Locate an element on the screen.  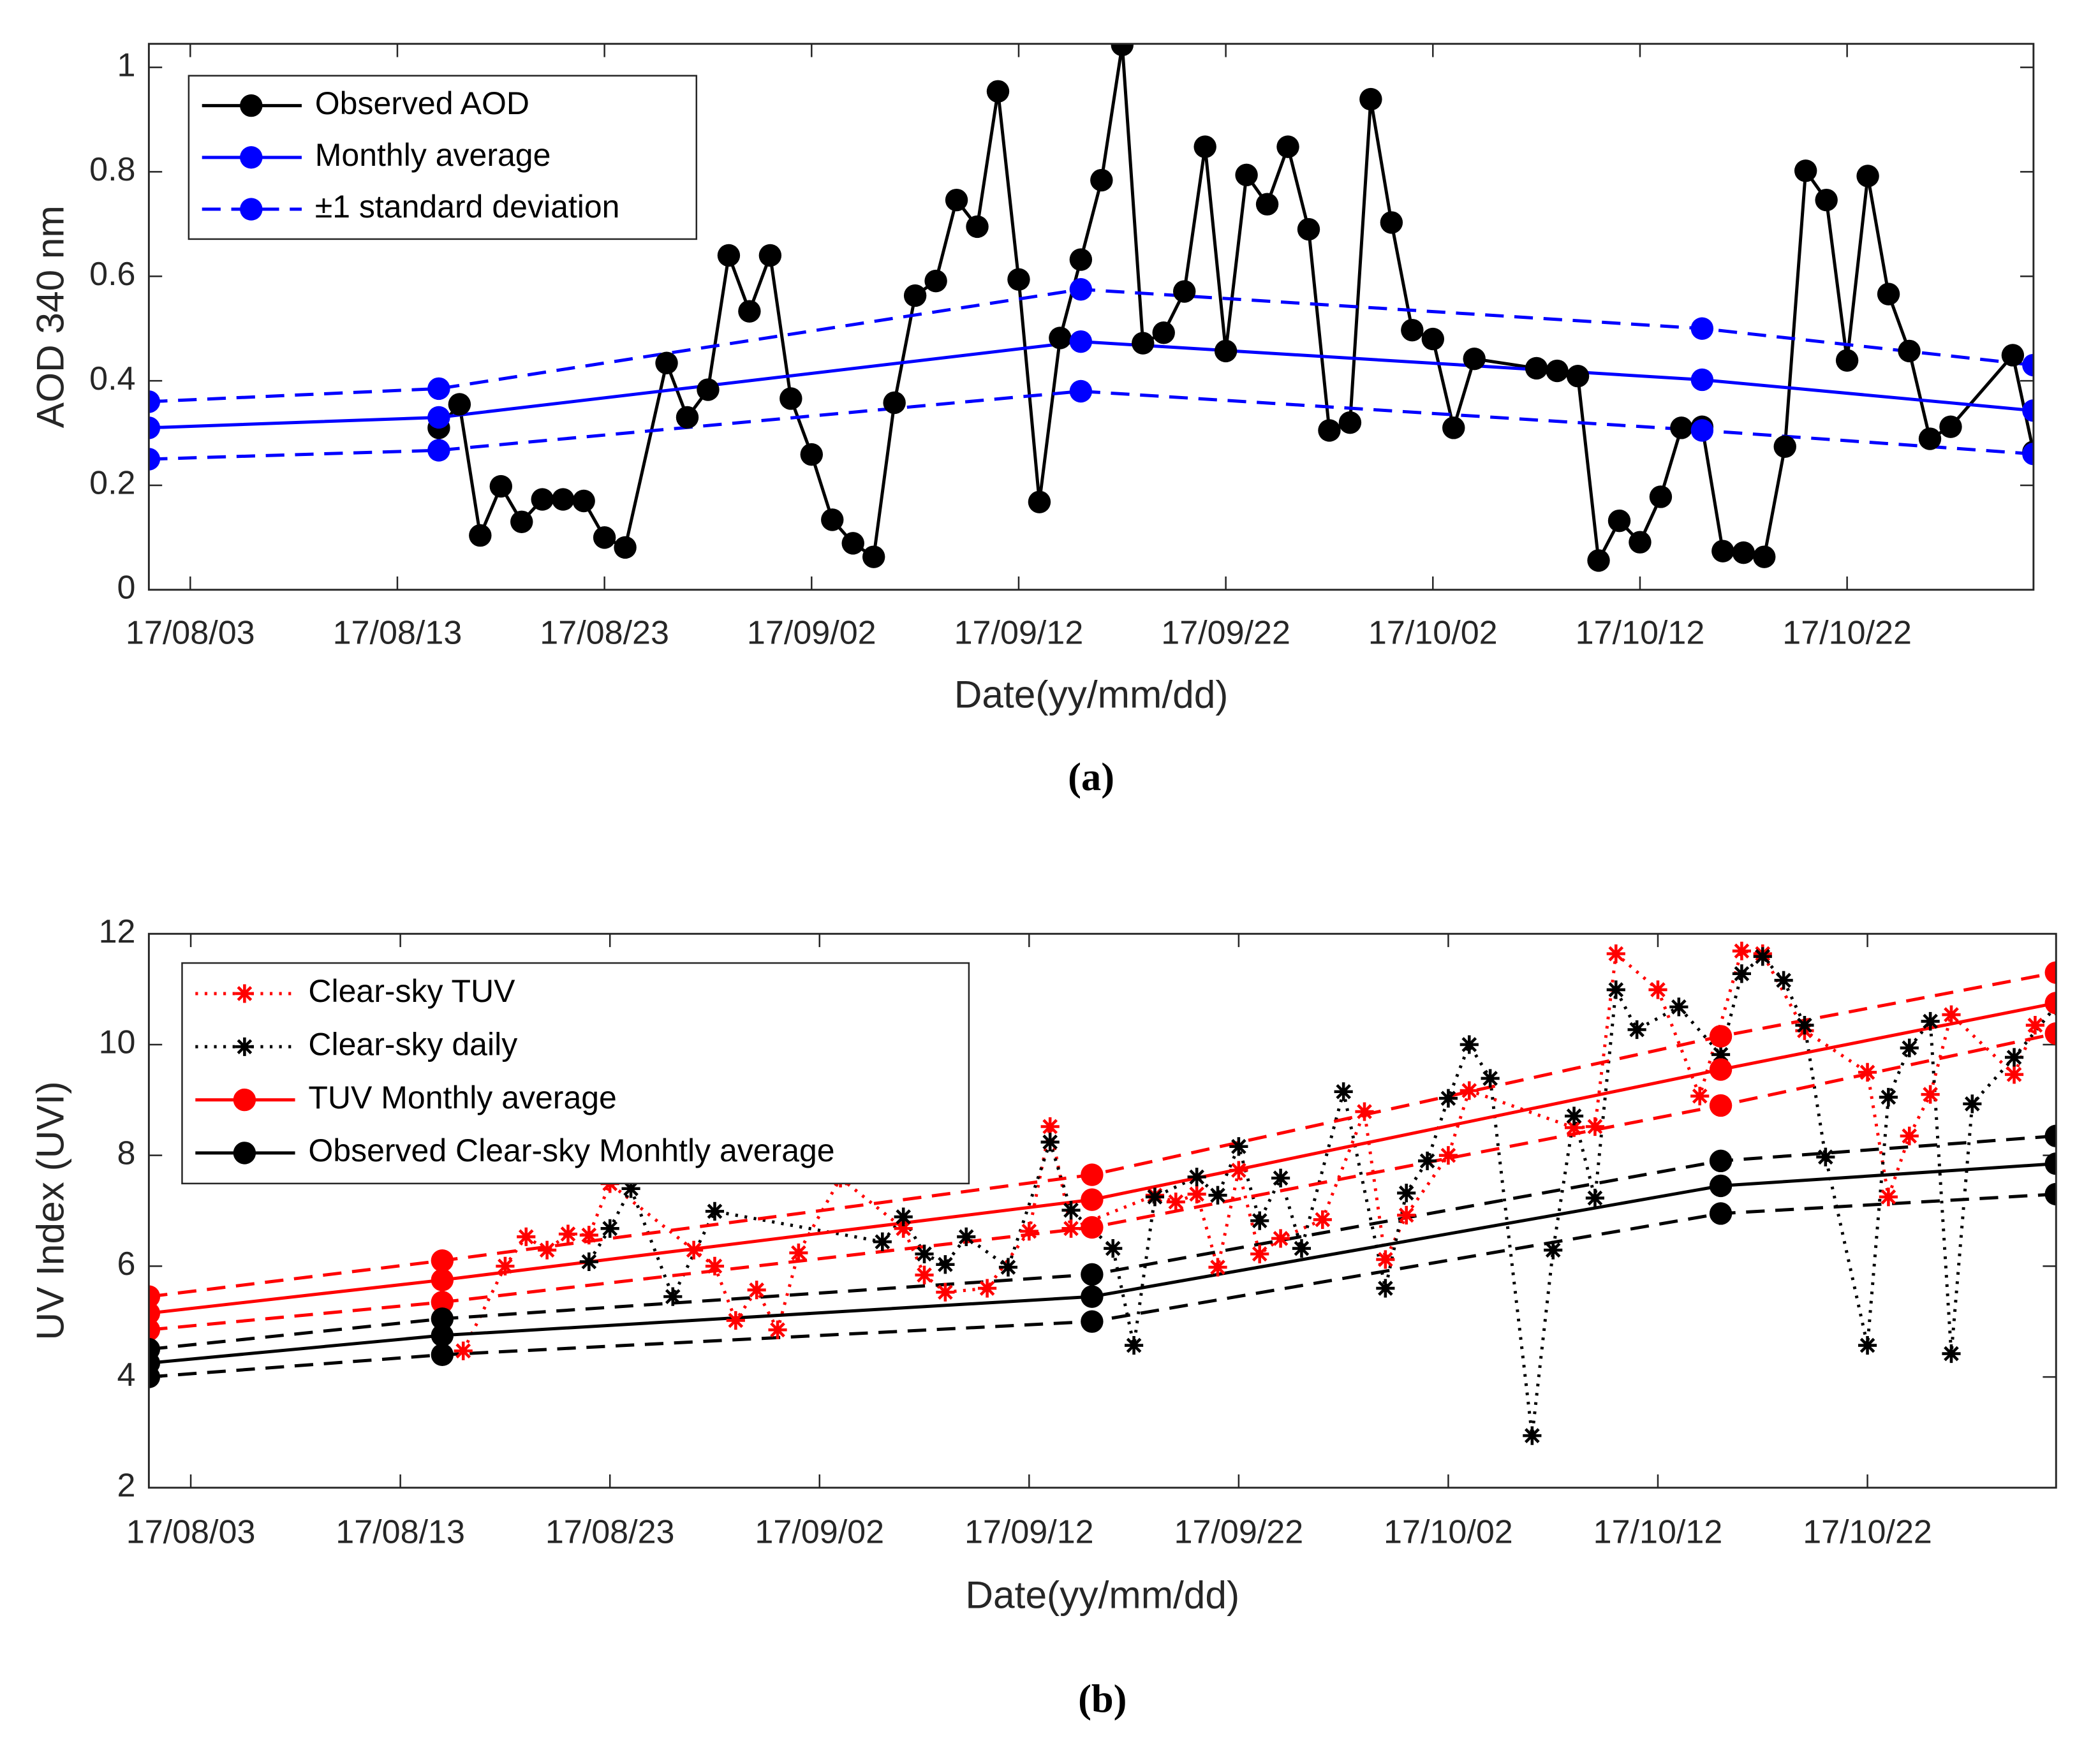
x-tick-label: 17/08/13 is located at coordinates (400, 1531).